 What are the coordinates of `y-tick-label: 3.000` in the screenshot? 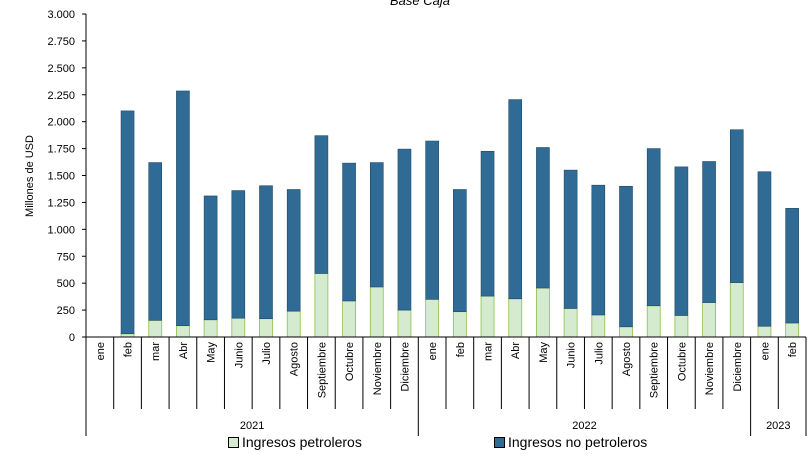 It's located at (61, 15).